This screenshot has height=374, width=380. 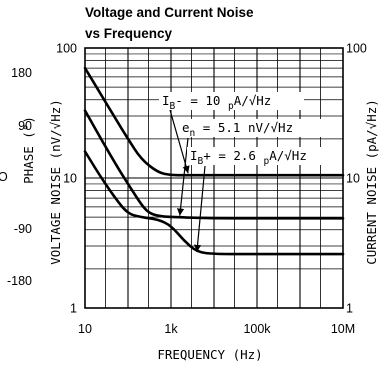 I want to click on phase-tick-label: 180, so click(x=21, y=73).